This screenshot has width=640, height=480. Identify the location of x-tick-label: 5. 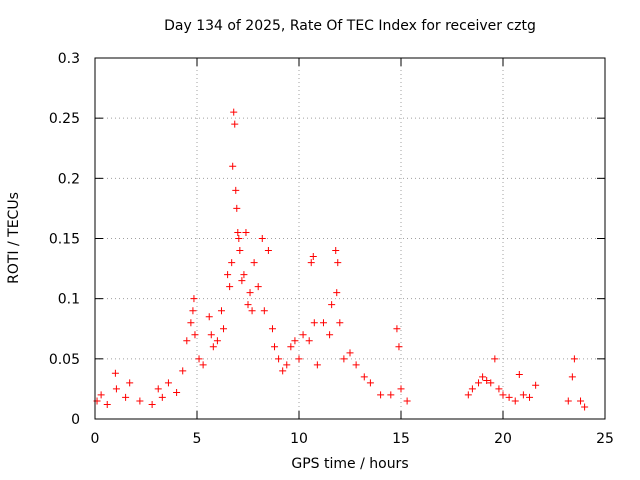
(197, 439).